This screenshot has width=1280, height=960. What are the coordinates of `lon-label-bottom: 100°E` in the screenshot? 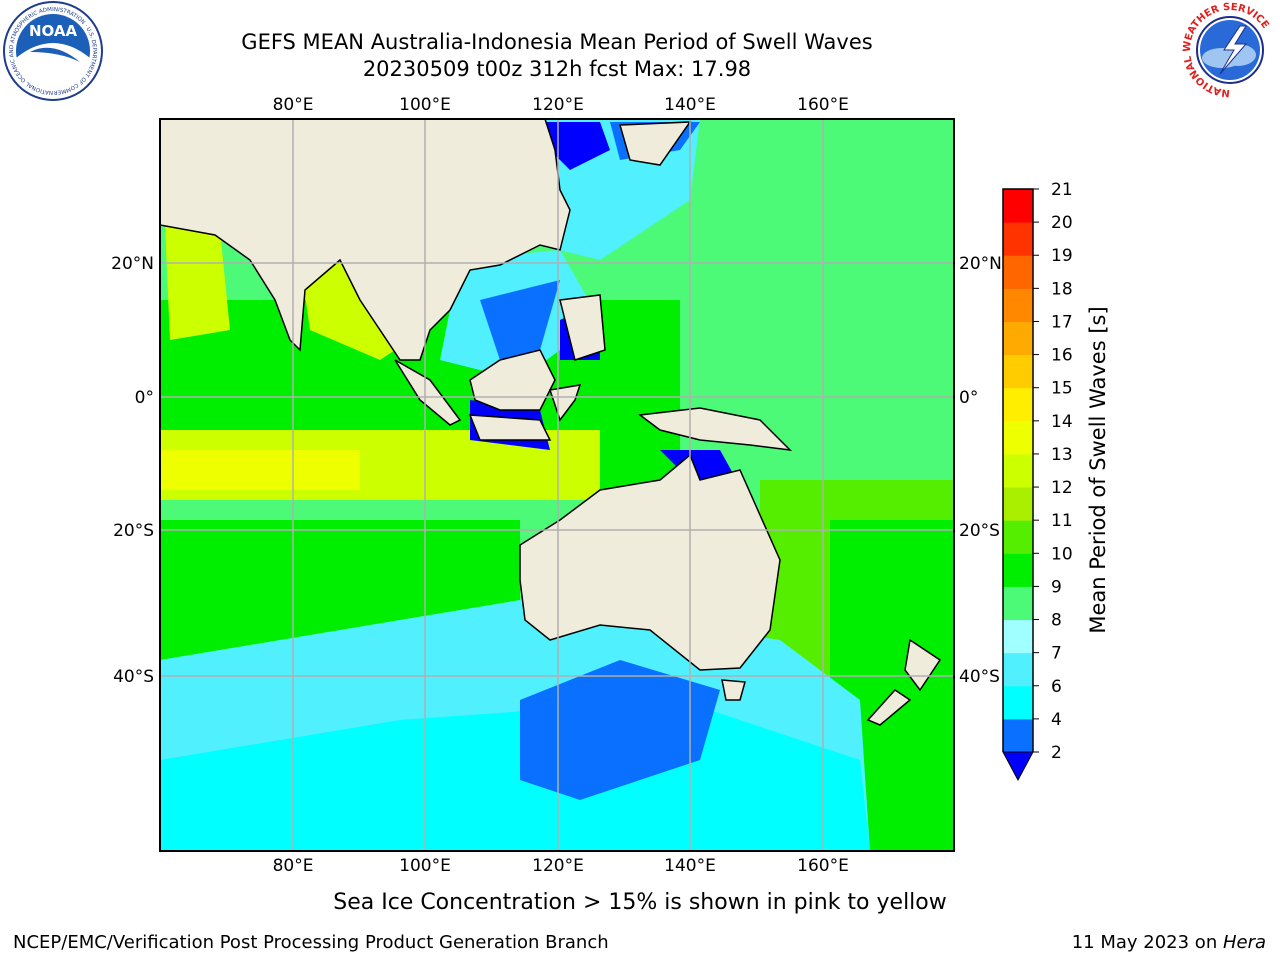 It's located at (425, 866).